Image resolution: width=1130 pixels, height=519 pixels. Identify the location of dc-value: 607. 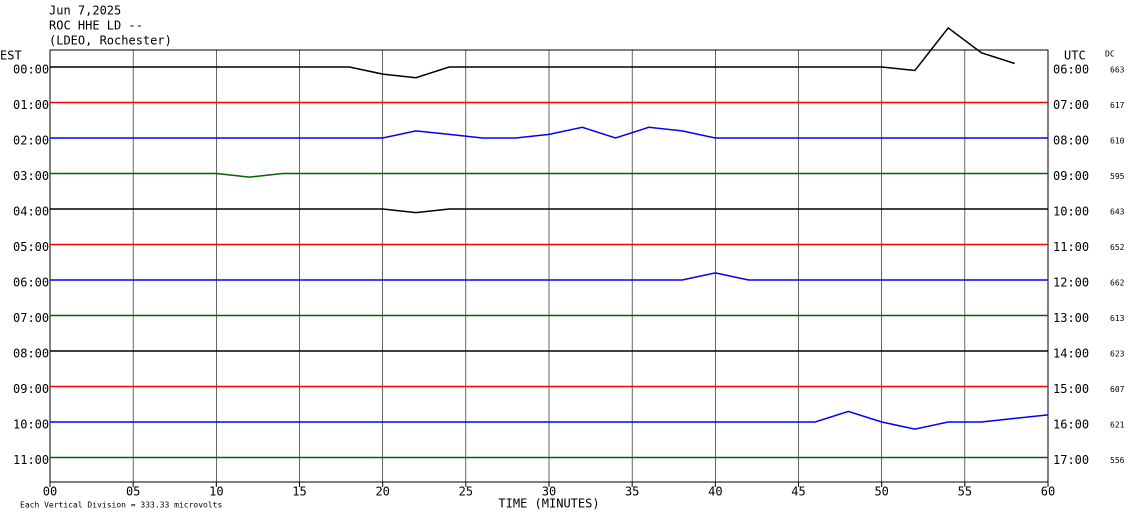
(1117, 389).